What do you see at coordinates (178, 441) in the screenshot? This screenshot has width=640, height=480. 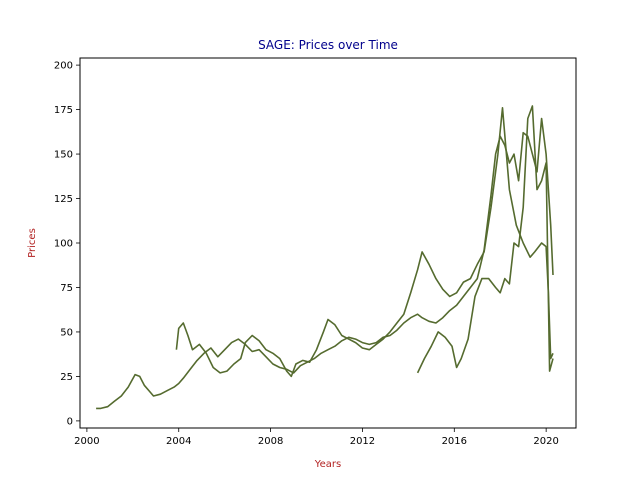 I see `x-tick-label: 2004` at bounding box center [178, 441].